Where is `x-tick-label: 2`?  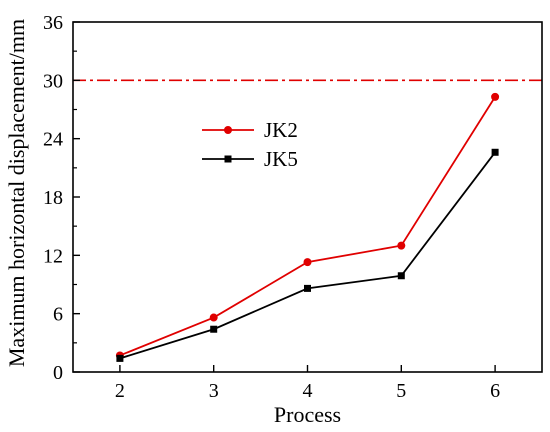
x-tick-label: 2 is located at coordinates (120, 391).